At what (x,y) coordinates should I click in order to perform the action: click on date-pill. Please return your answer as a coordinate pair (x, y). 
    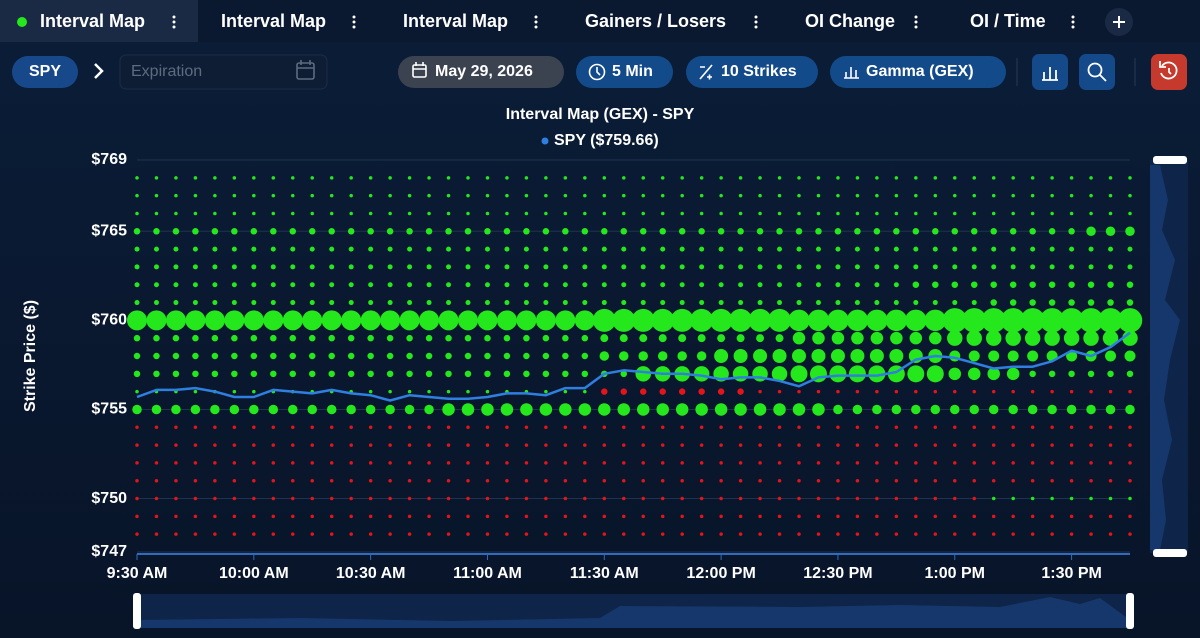
    Looking at the image, I should click on (481, 72).